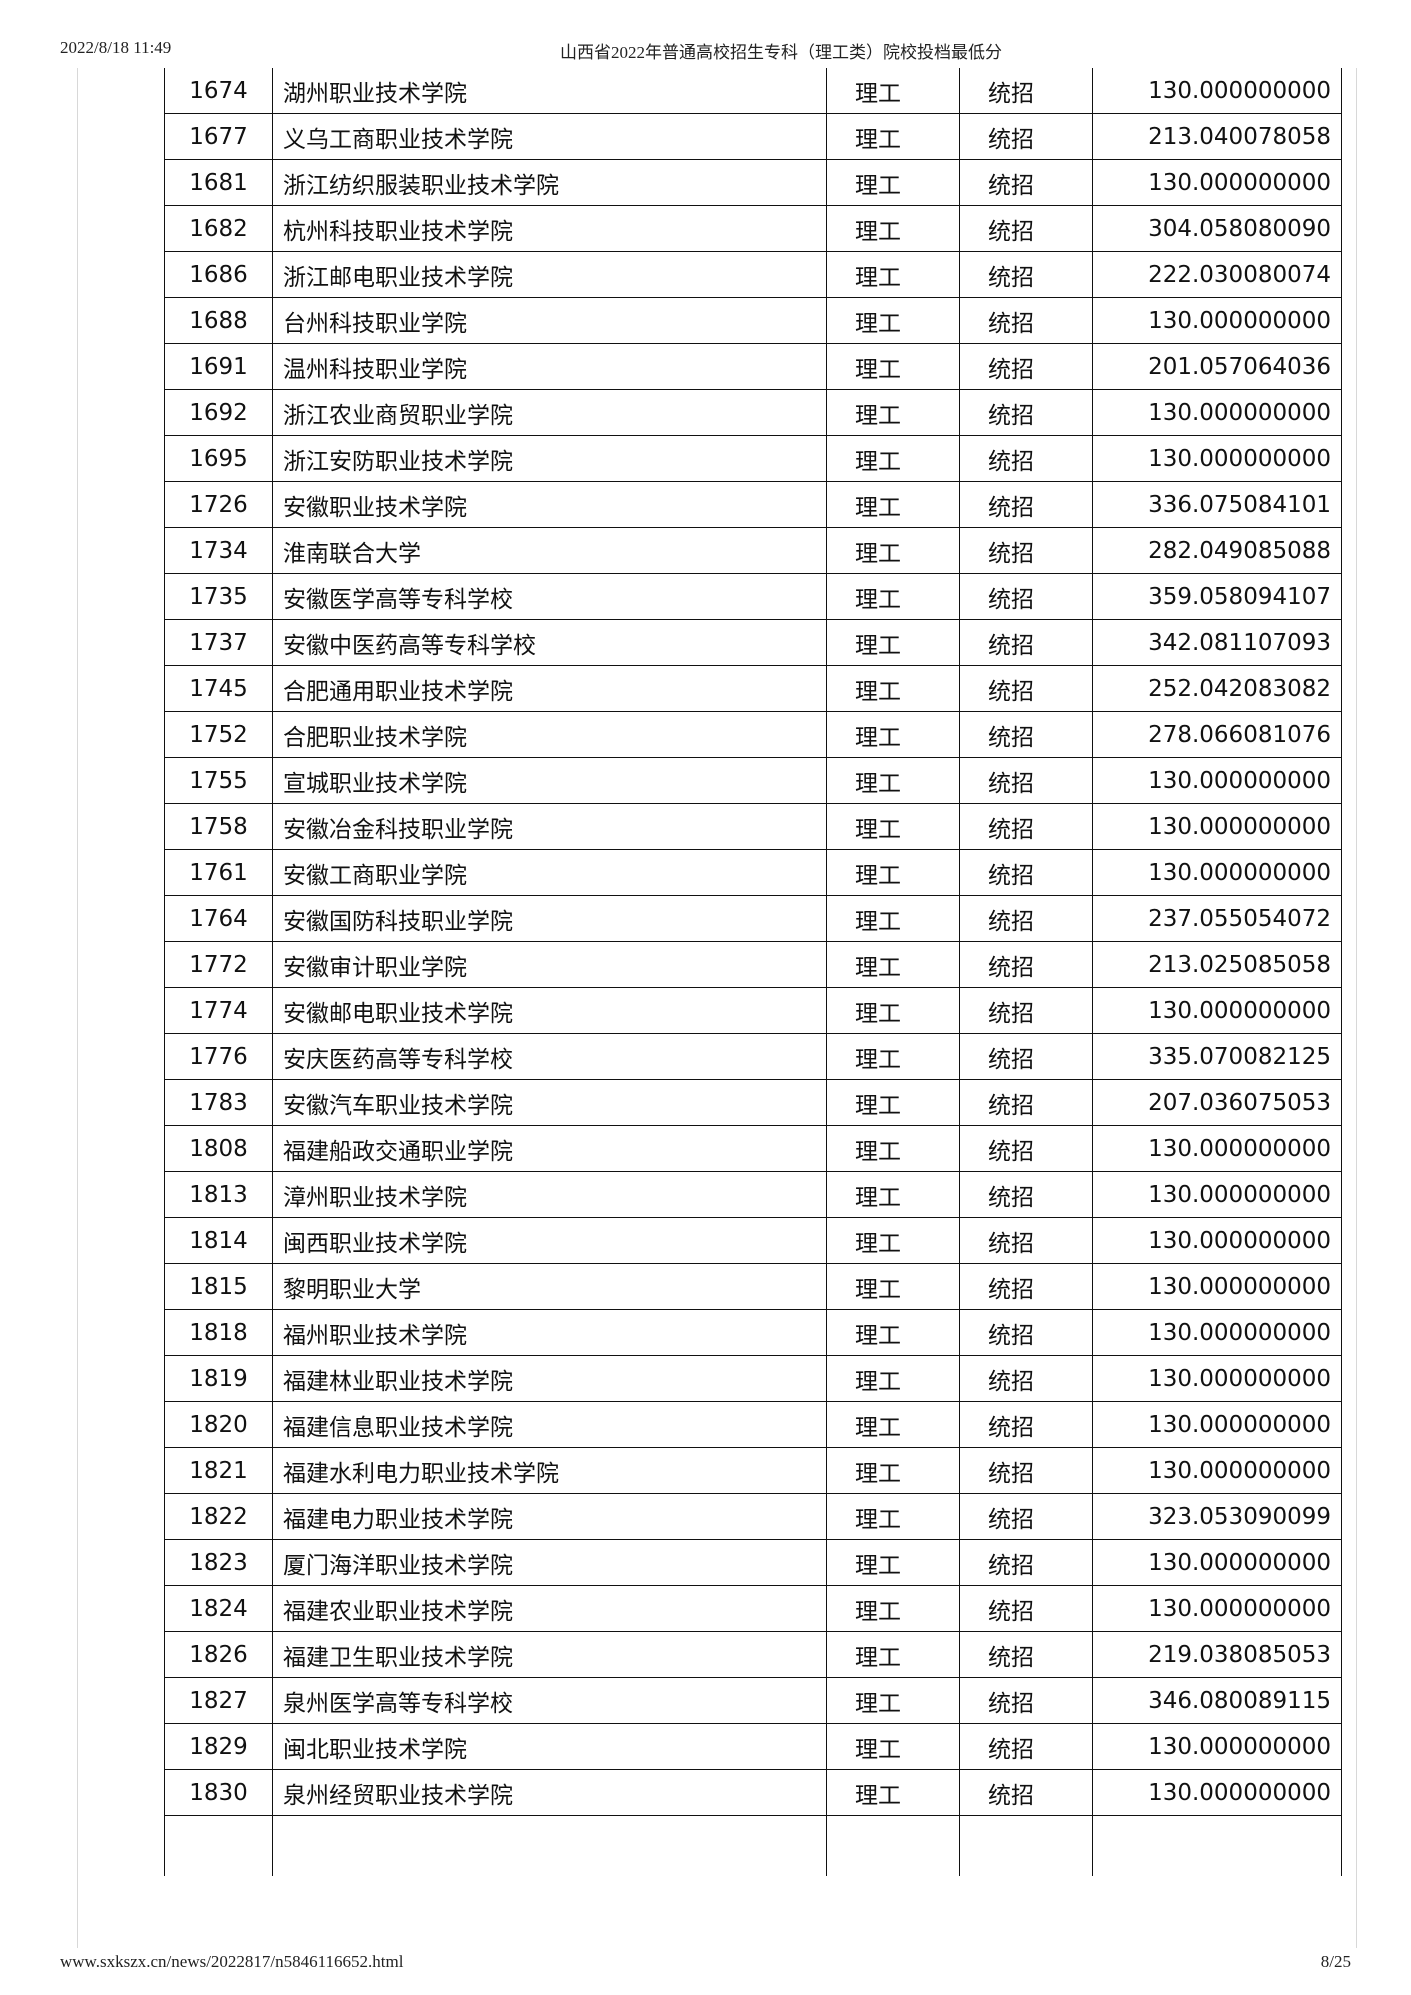 This screenshot has height=1995, width=1411. What do you see at coordinates (1217, 504) in the screenshot?
I see `min-score-cell: 336.075084101` at bounding box center [1217, 504].